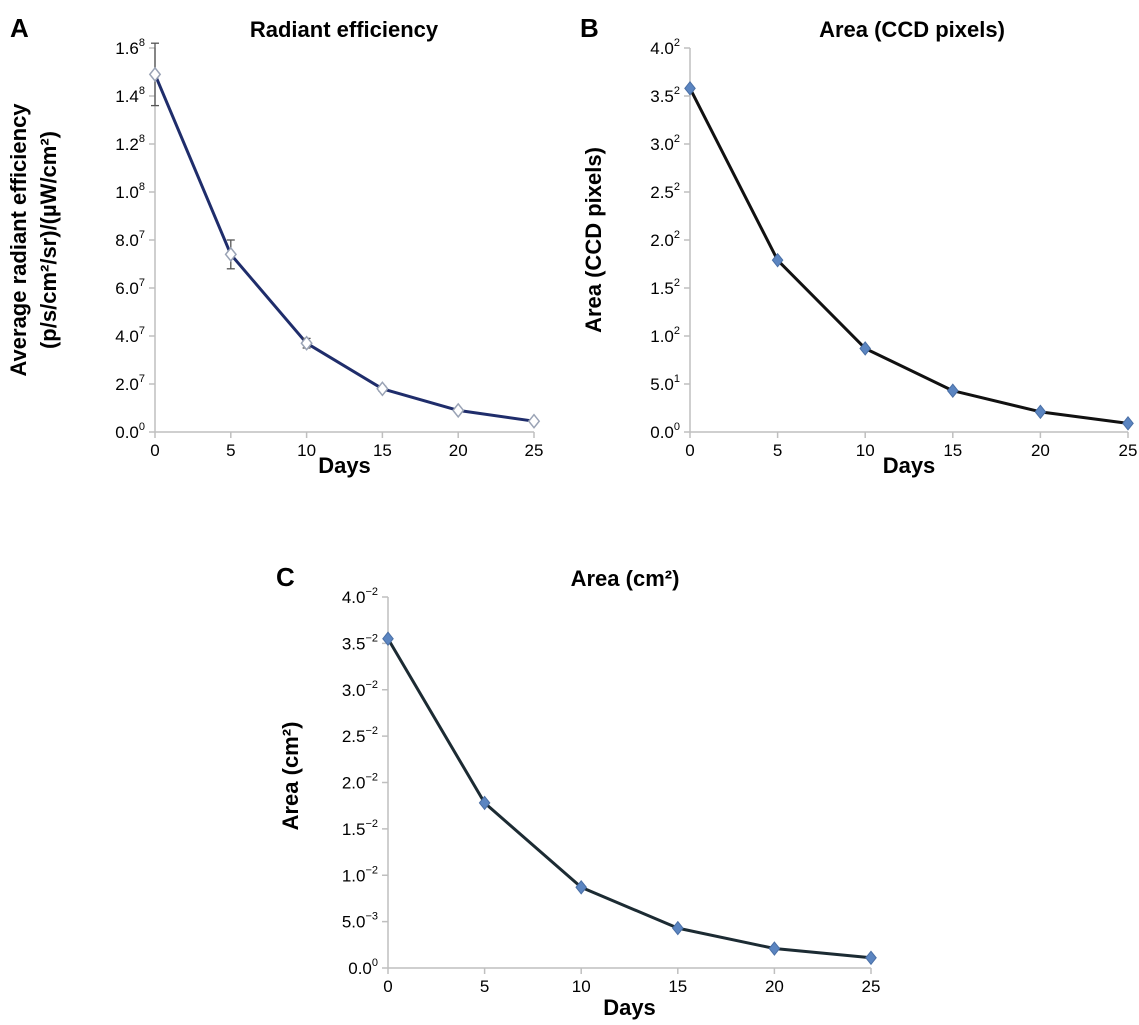  I want to click on y-tick-label: 8.07, so click(130, 239).